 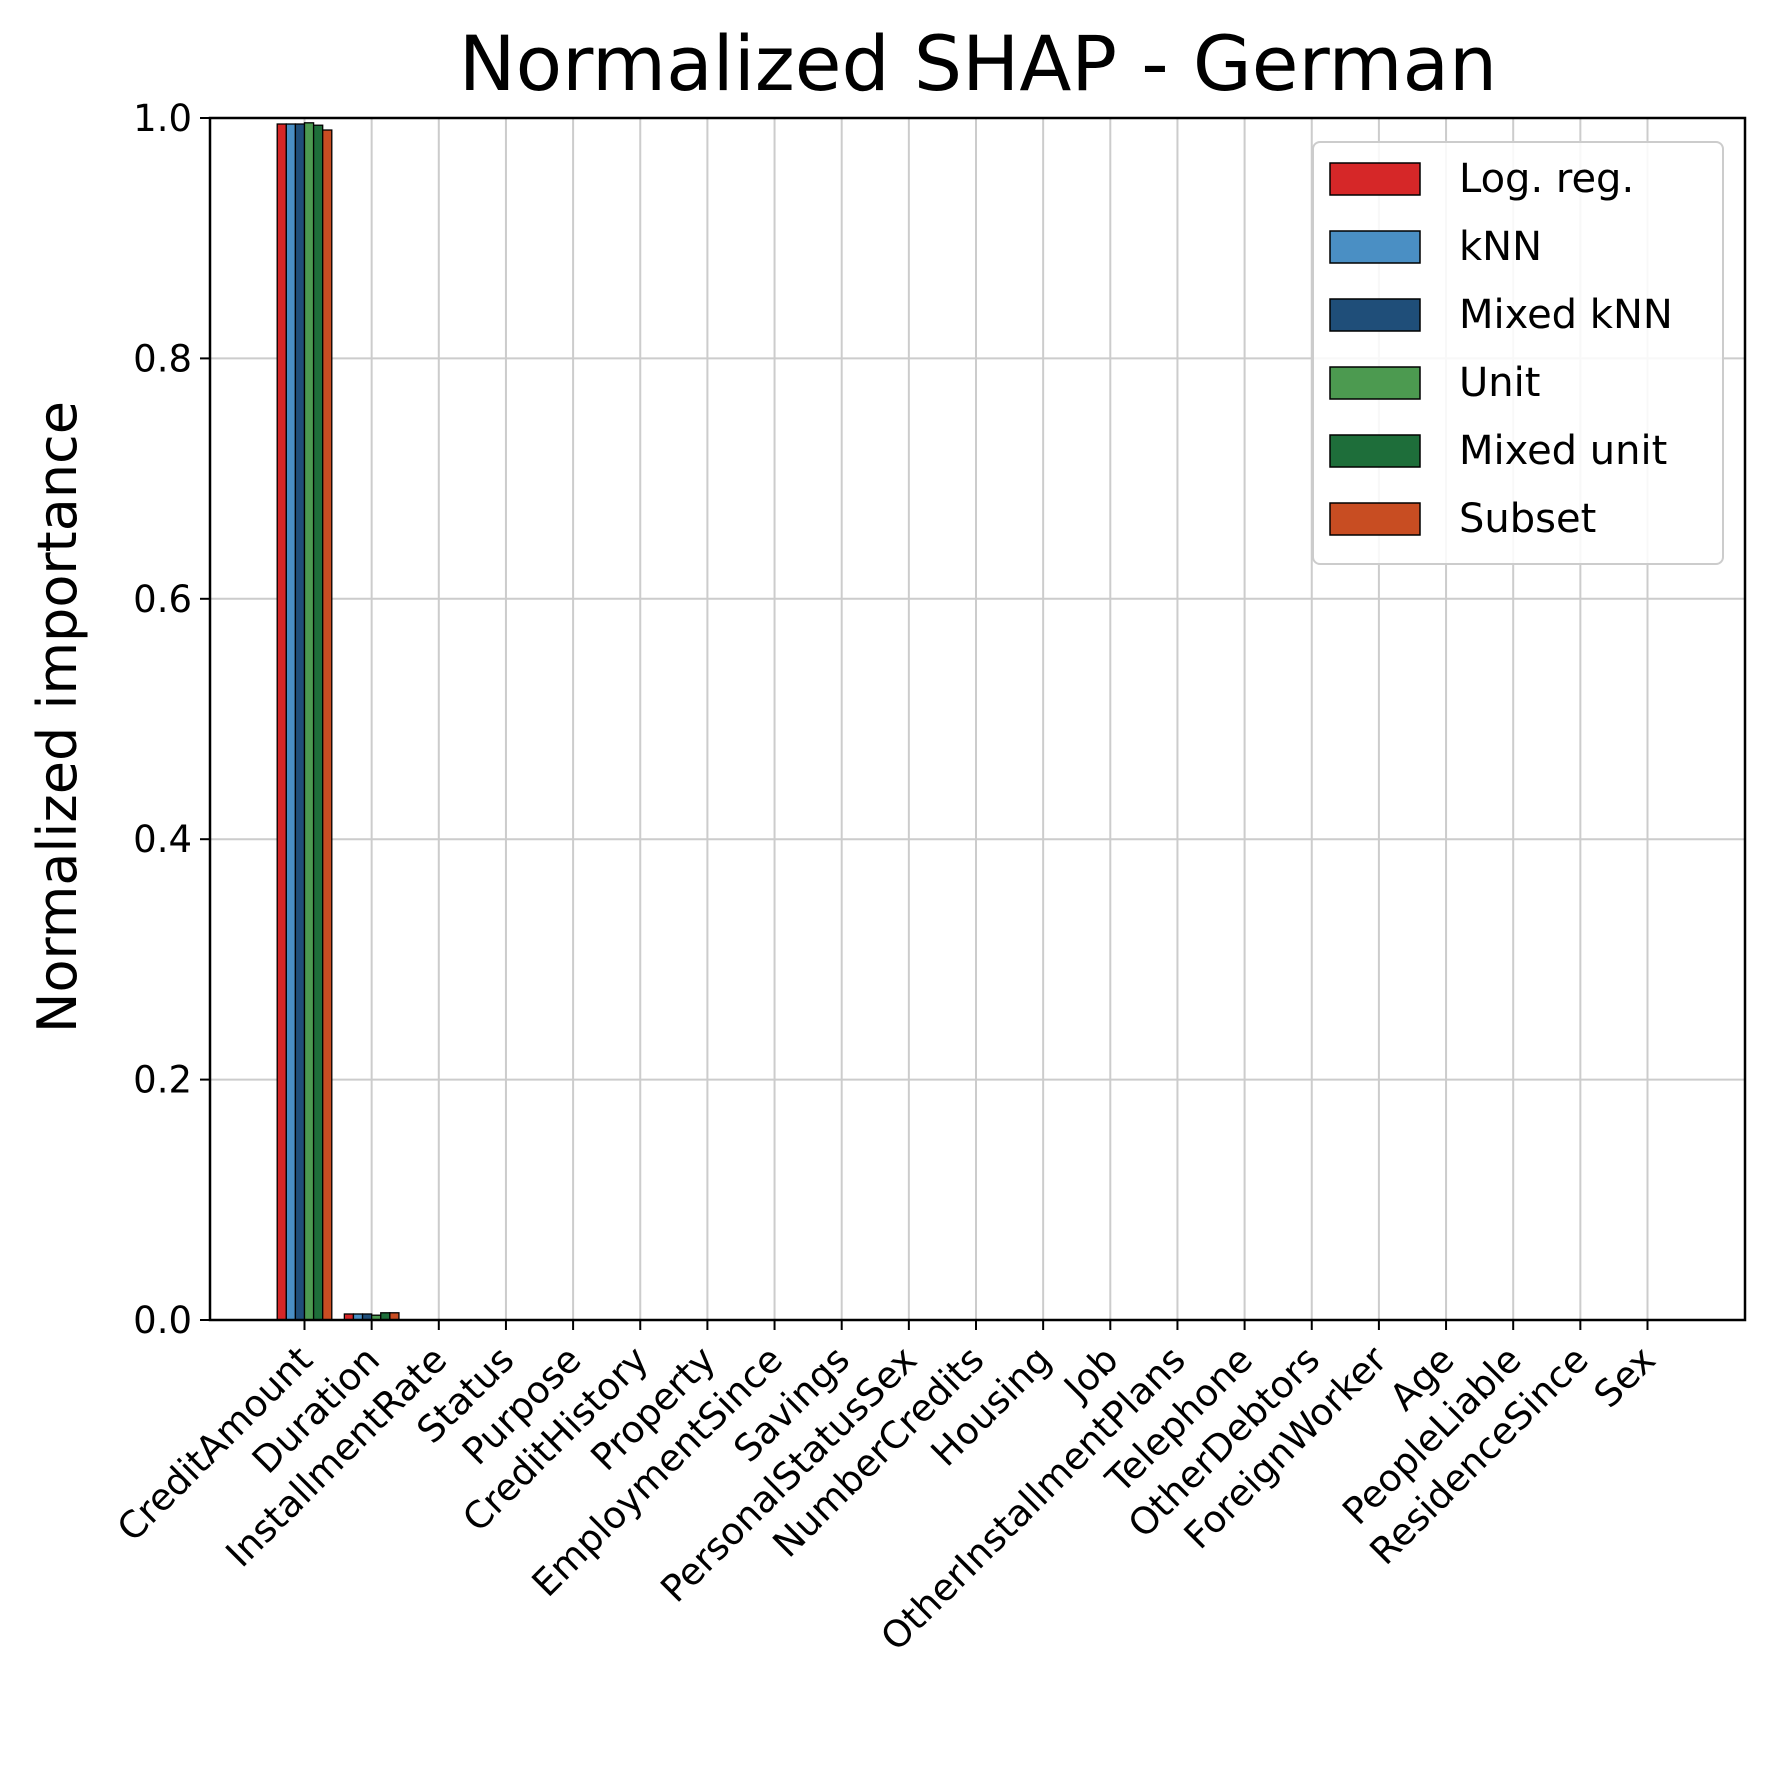 What do you see at coordinates (162, 599) in the screenshot?
I see `y-tick-label: 0.6` at bounding box center [162, 599].